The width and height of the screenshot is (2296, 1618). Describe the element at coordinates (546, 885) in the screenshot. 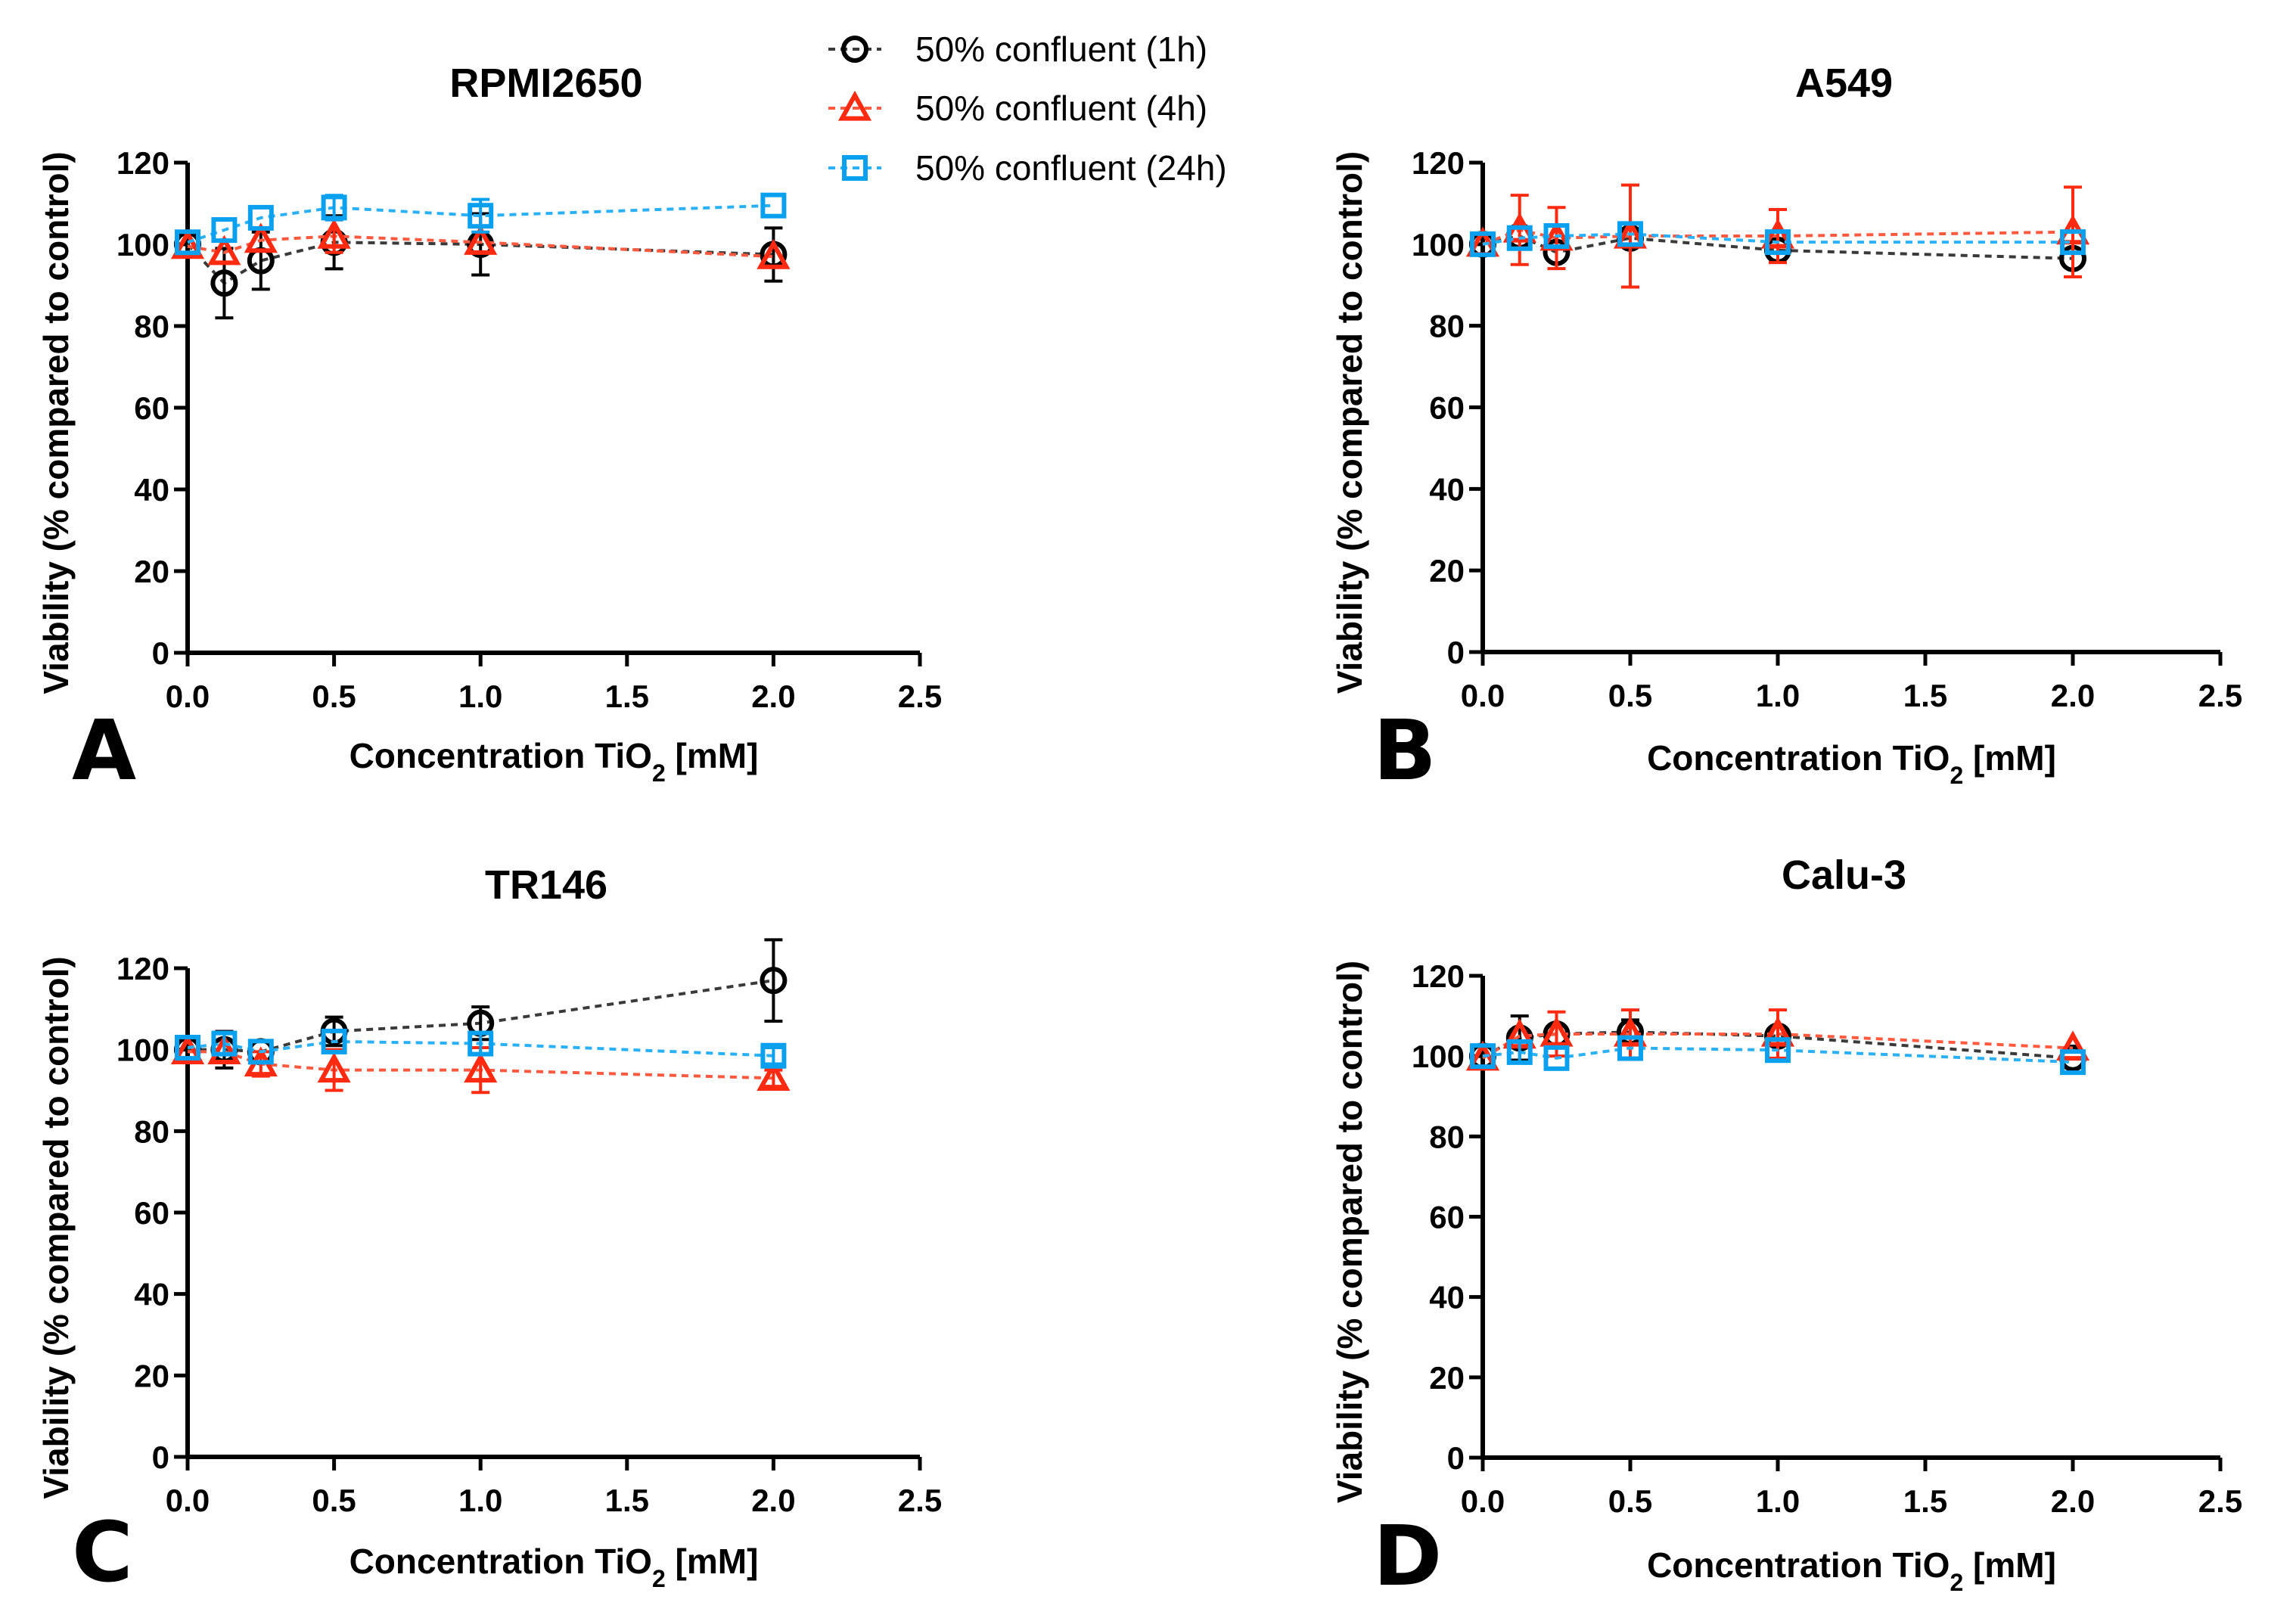

I see `panel-title: TR146` at that location.